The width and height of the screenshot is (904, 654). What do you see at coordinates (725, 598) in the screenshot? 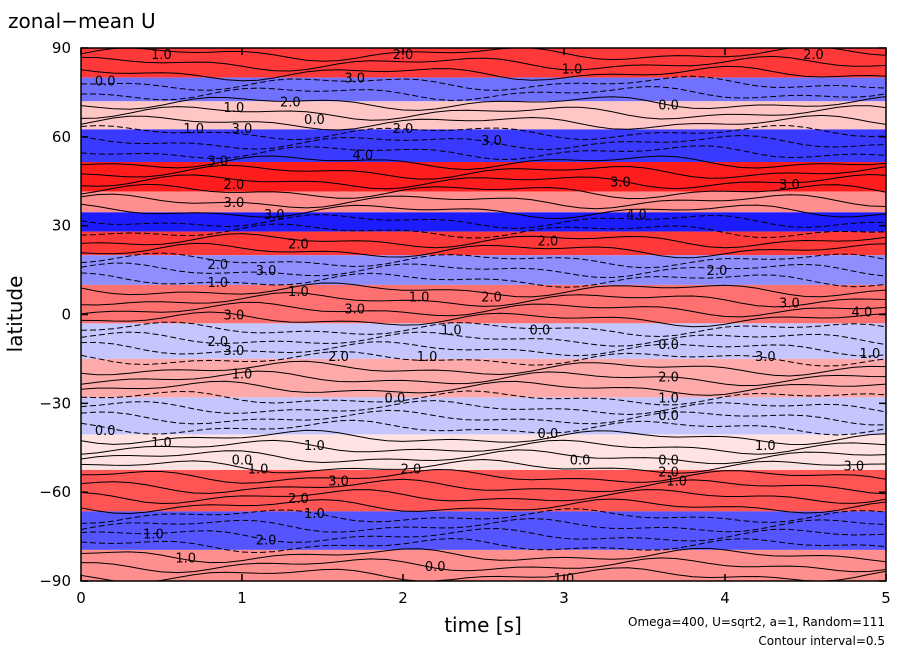
I see `x-tick-label: 4` at bounding box center [725, 598].